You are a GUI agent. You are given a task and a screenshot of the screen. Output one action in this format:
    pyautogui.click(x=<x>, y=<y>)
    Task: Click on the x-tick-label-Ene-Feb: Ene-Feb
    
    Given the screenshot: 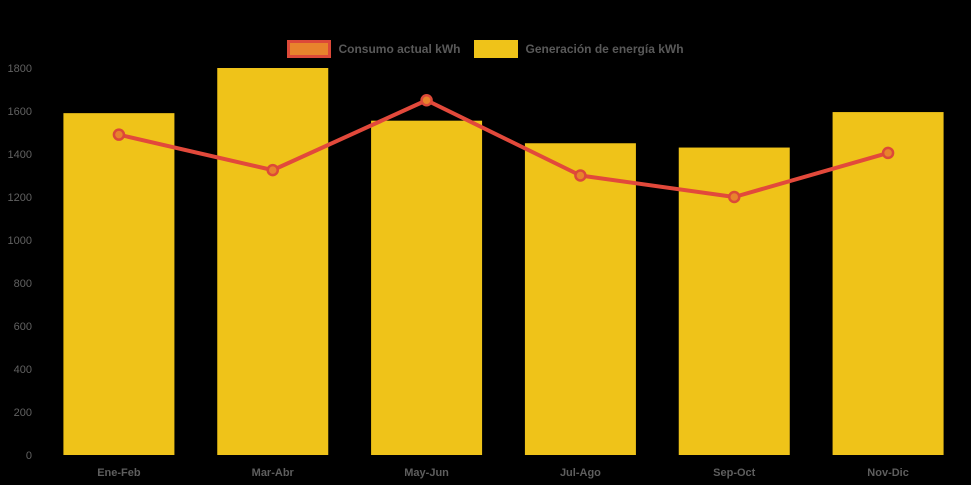 What is the action you would take?
    pyautogui.click(x=119, y=473)
    